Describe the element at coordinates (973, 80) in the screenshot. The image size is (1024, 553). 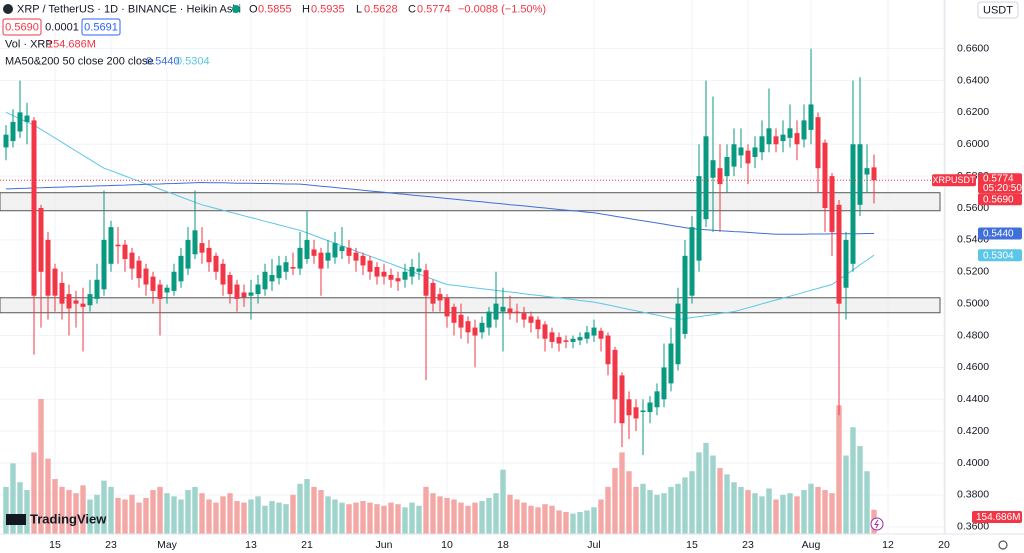
I see `y-tick-label: 0.6400` at that location.